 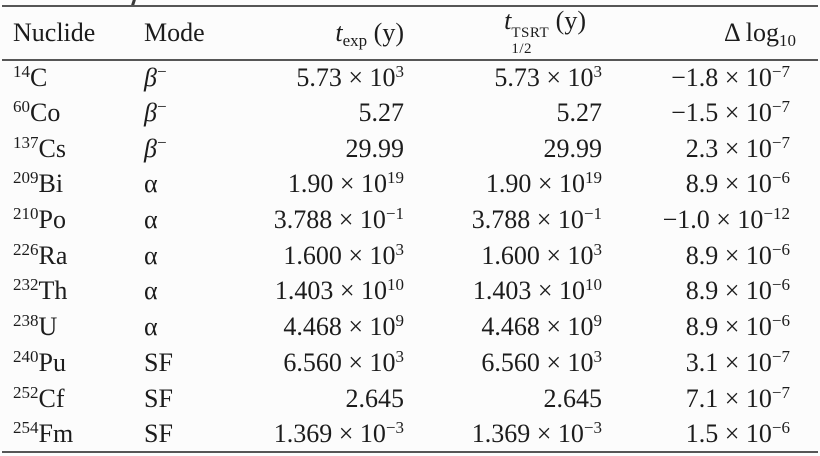 I want to click on t-exp-symbol: t, so click(x=339, y=32).